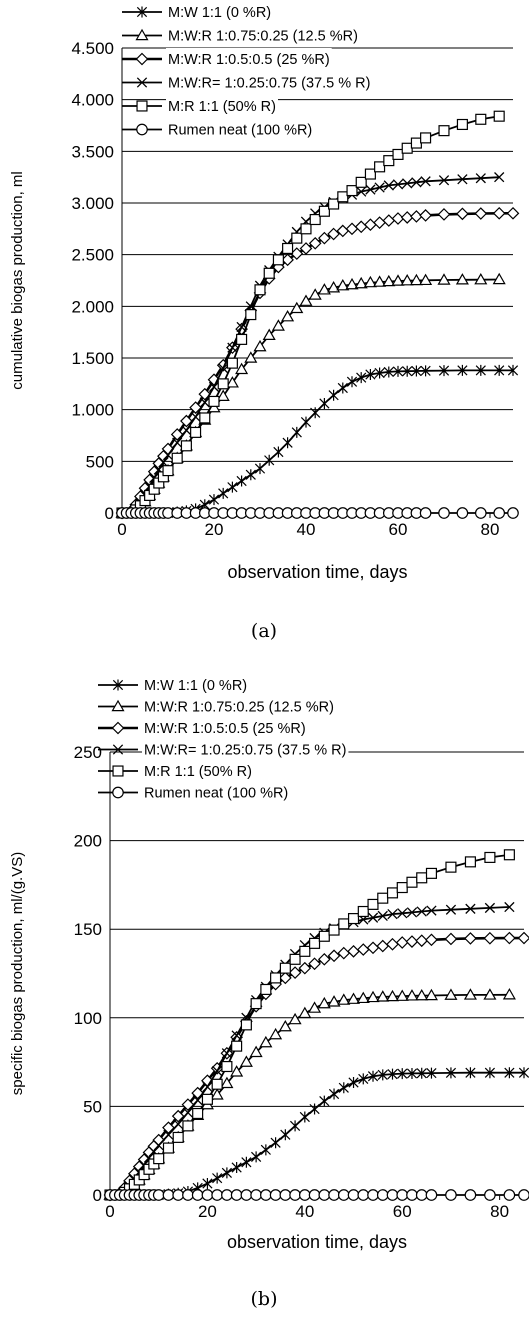 This screenshot has height=1318, width=529. I want to click on chart-b-legend-entry: M:W 1:1 (0 %R), so click(195, 686).